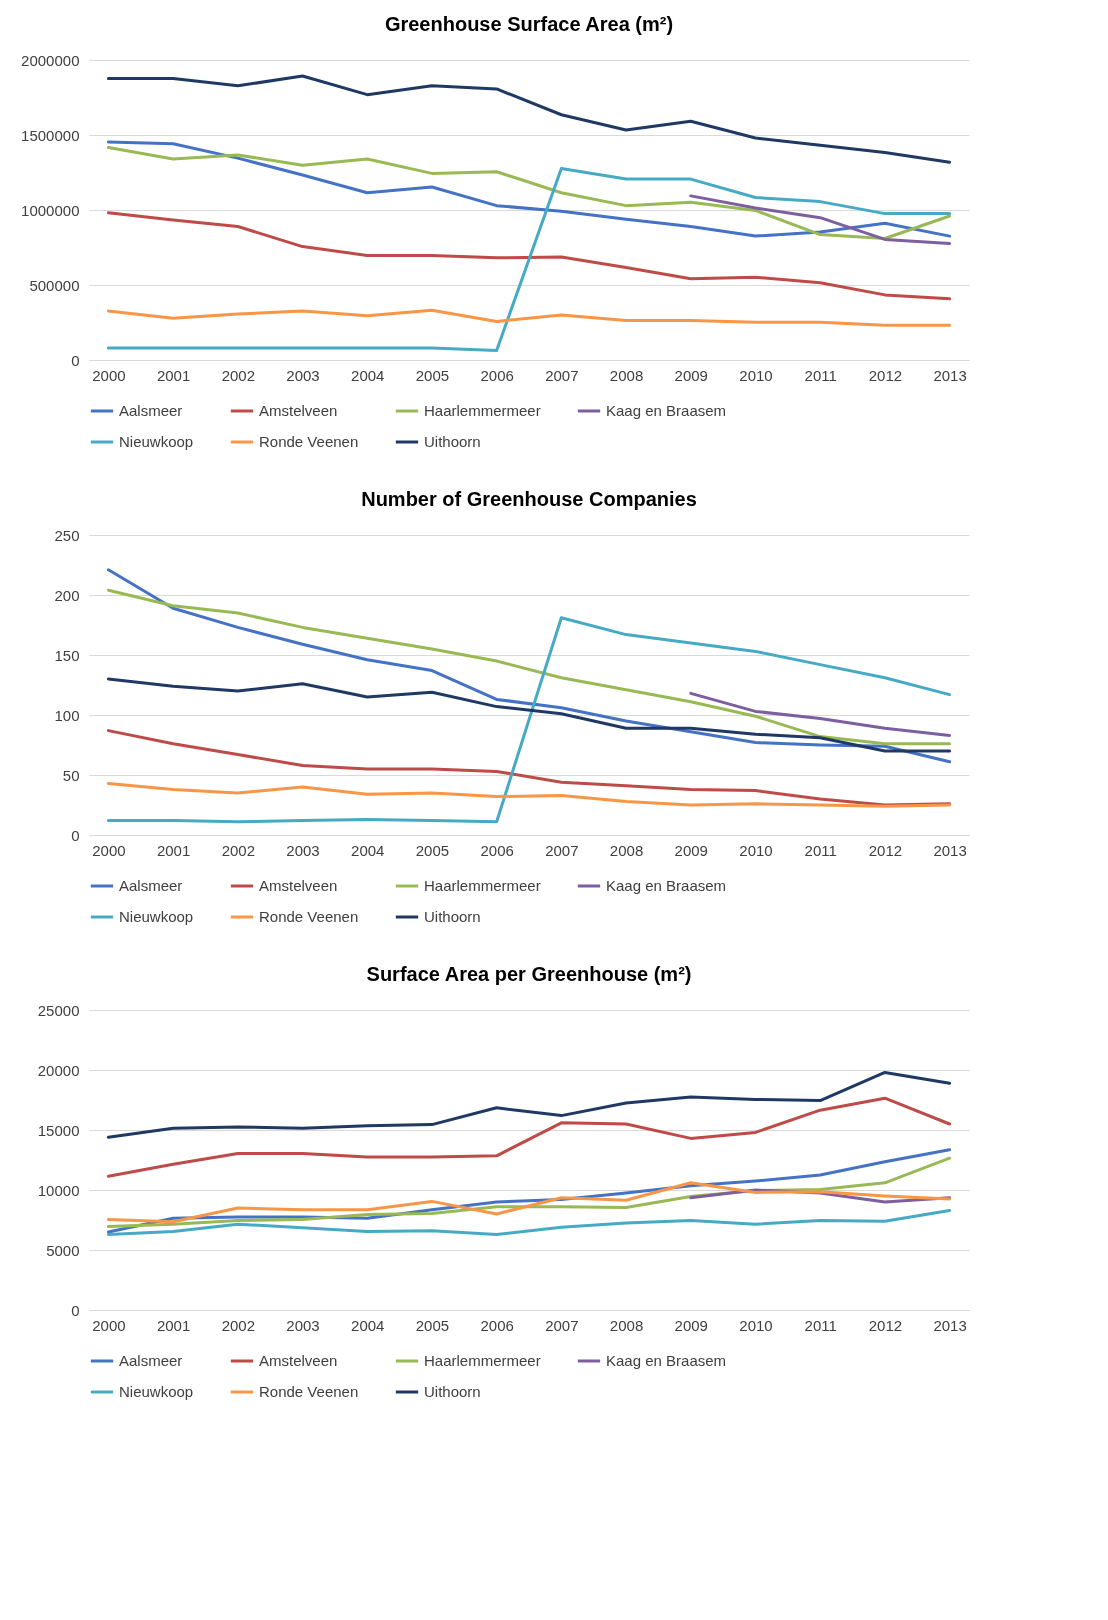  What do you see at coordinates (529, 499) in the screenshot?
I see `chart-title: Number of Greenhouse Companies` at bounding box center [529, 499].